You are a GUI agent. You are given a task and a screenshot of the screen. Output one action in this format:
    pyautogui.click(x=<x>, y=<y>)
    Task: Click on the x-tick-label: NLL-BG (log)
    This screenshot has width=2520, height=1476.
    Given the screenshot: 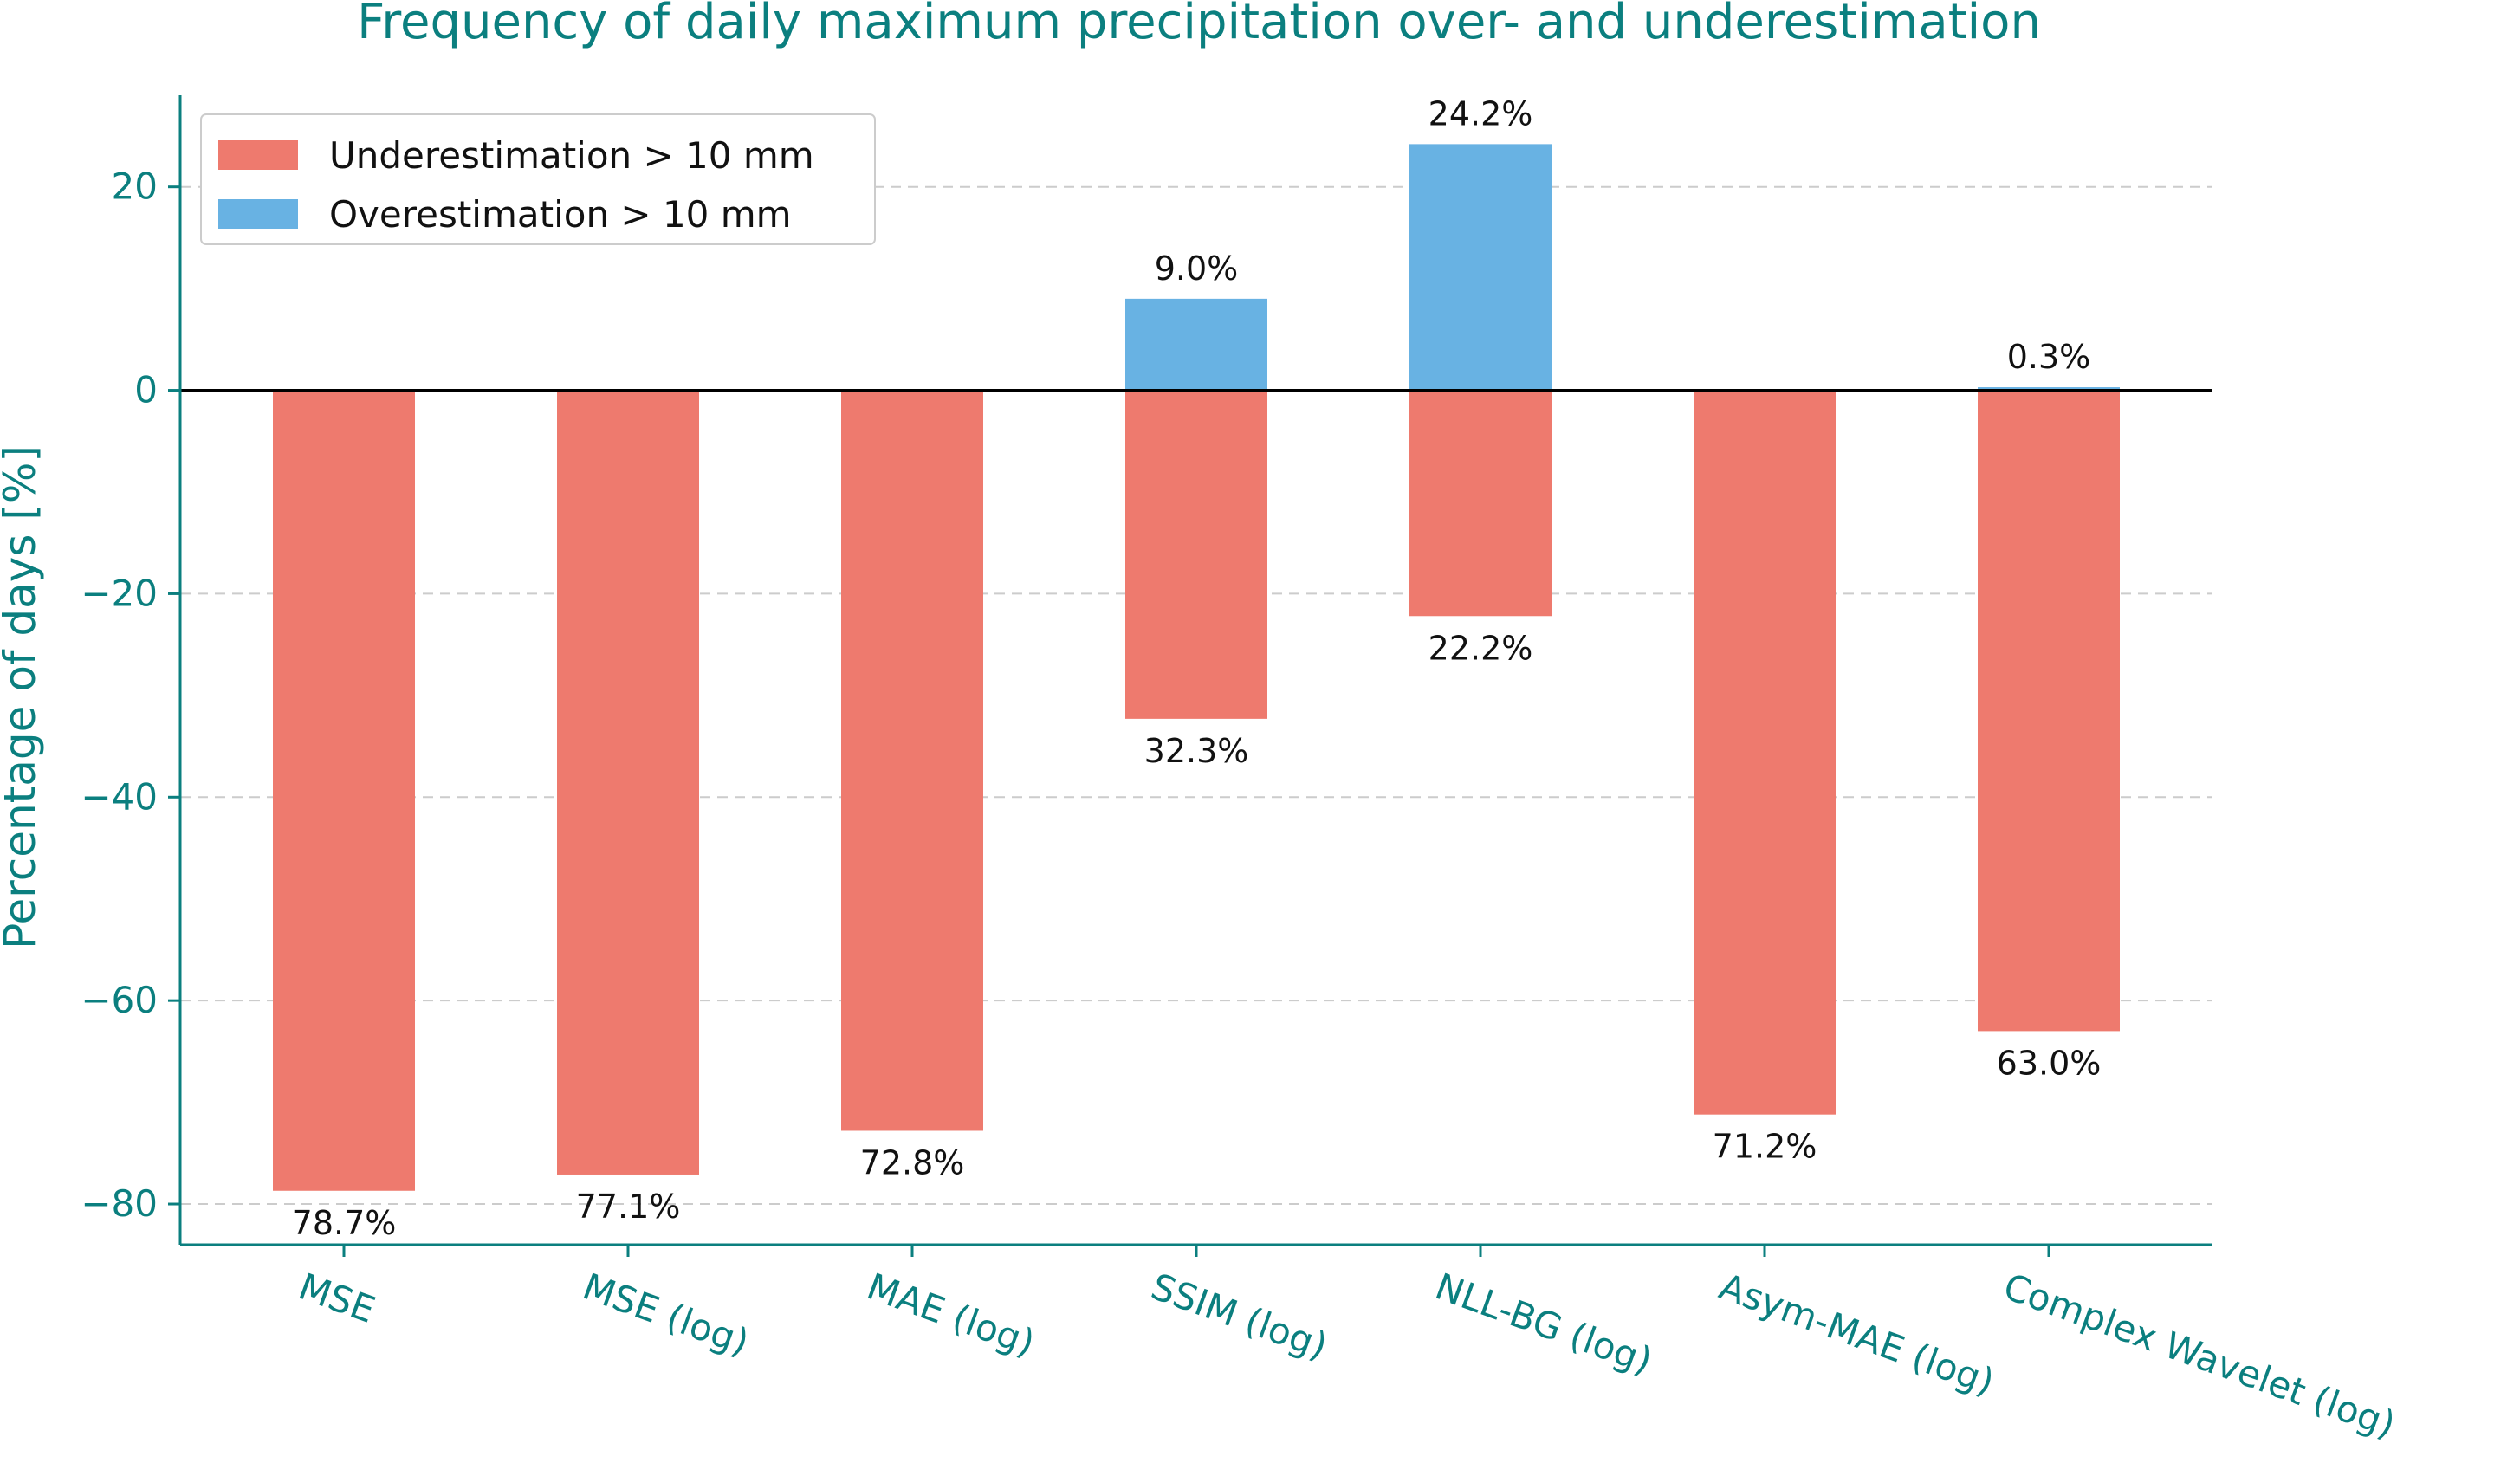 What is the action you would take?
    pyautogui.click(x=1544, y=1323)
    